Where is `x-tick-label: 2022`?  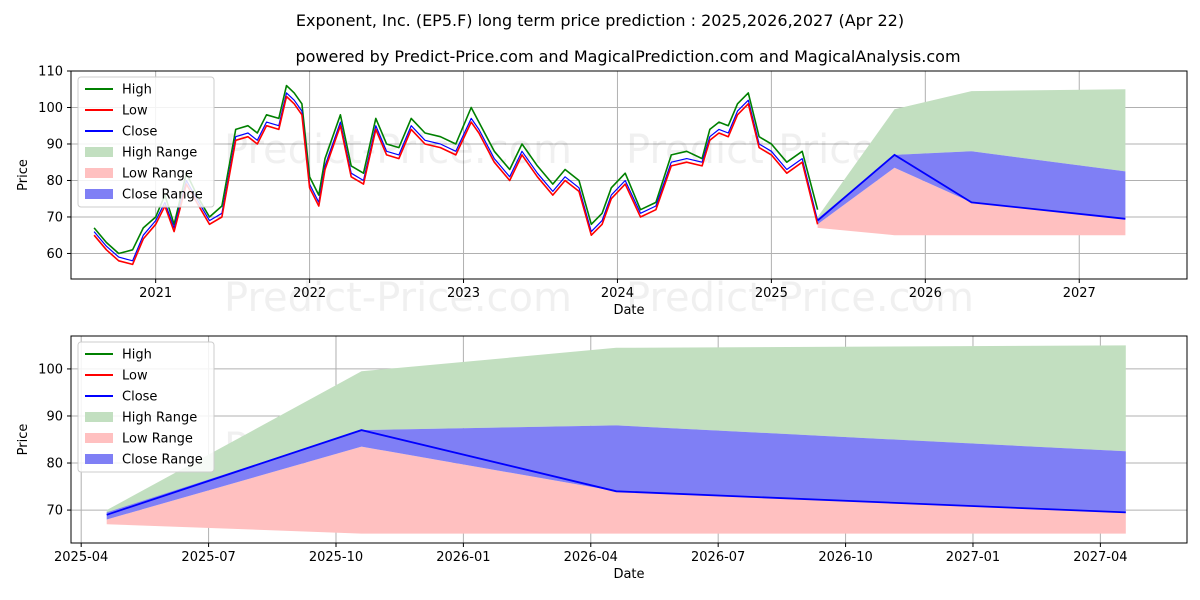
x-tick-label: 2022 is located at coordinates (309, 293).